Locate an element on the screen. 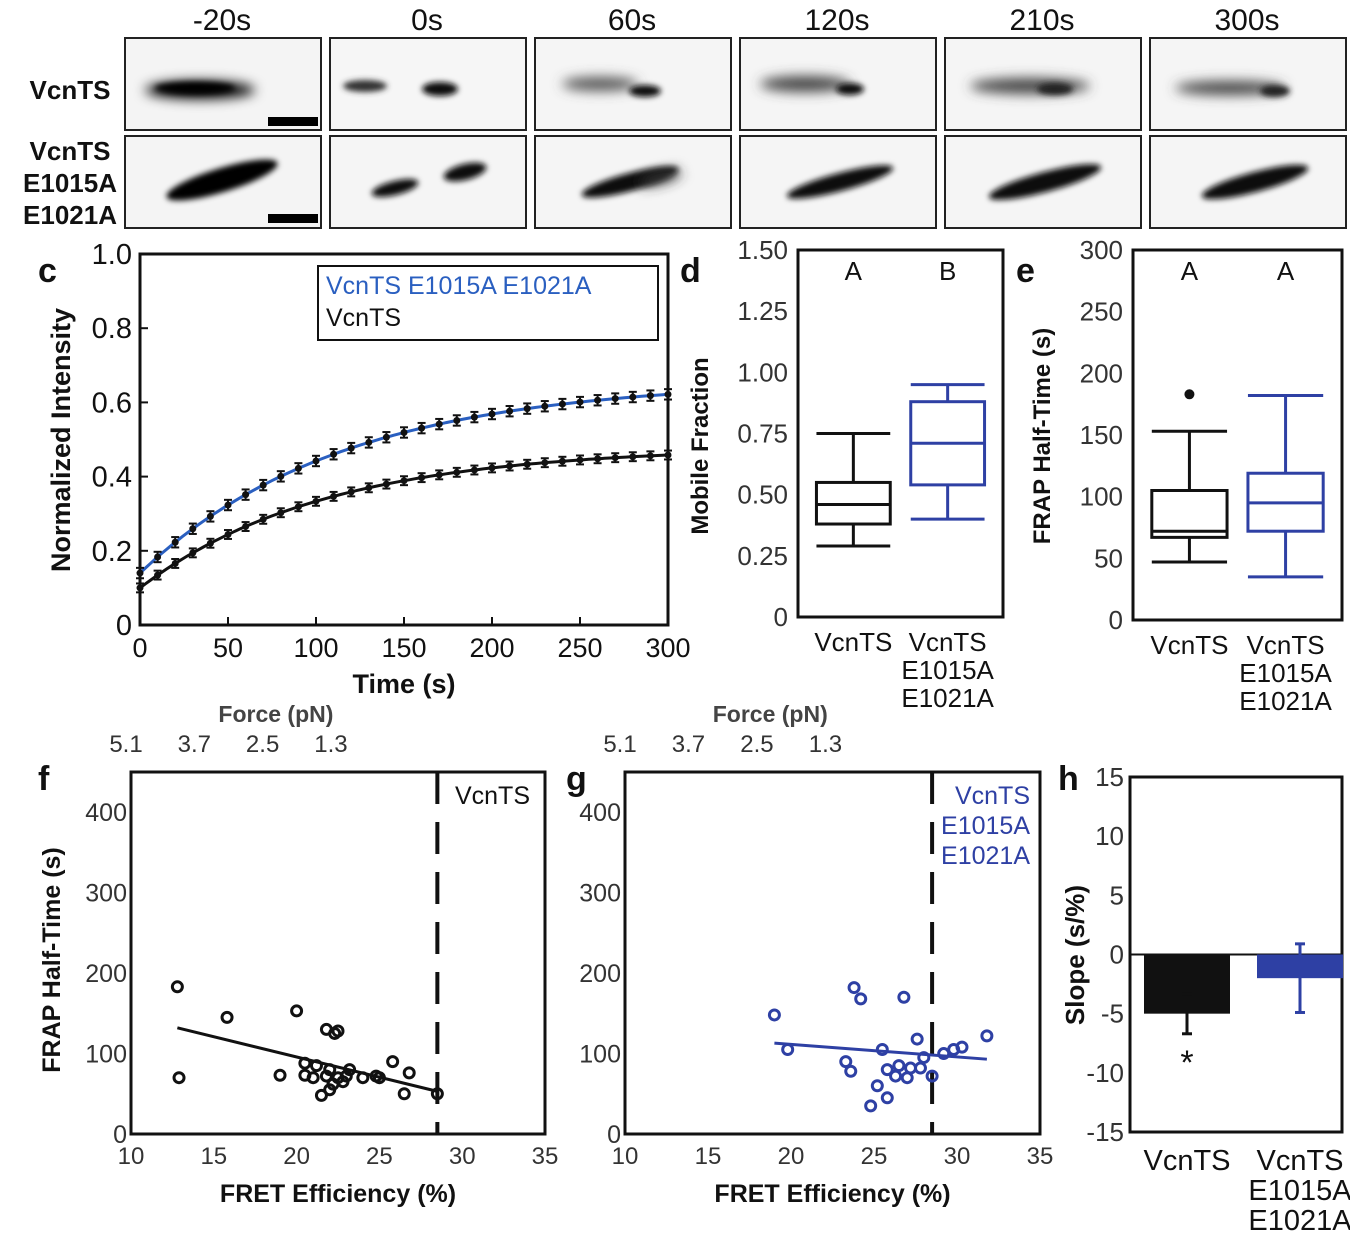  micrograph-a-m20s is located at coordinates (223, 84).